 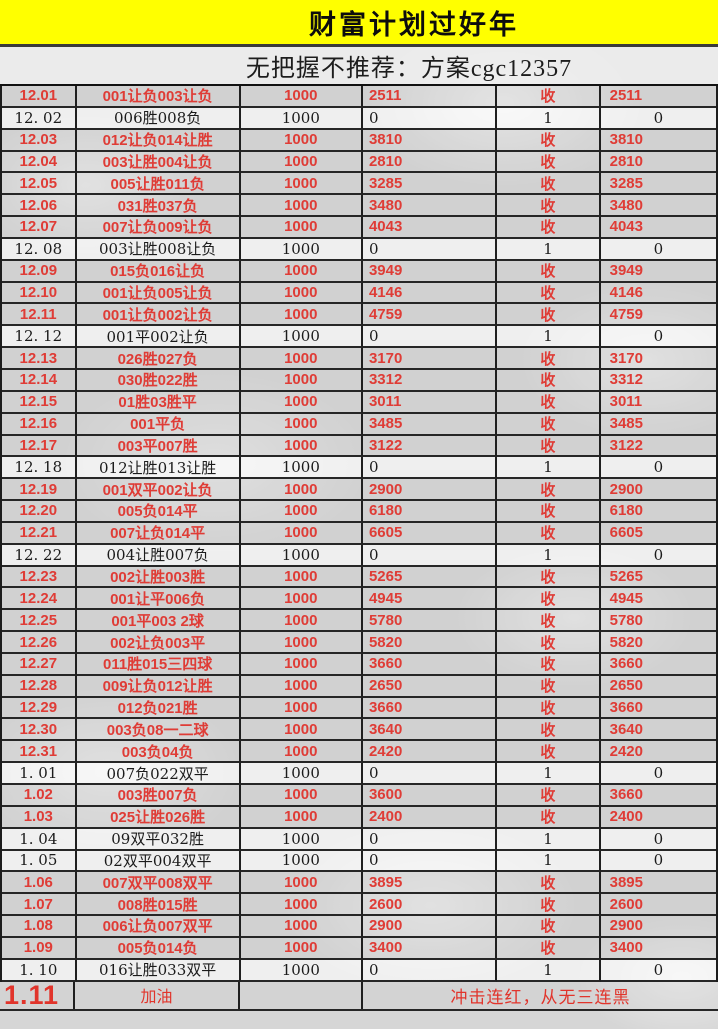 I want to click on plan-cell: 030胜022胜, so click(x=158, y=380).